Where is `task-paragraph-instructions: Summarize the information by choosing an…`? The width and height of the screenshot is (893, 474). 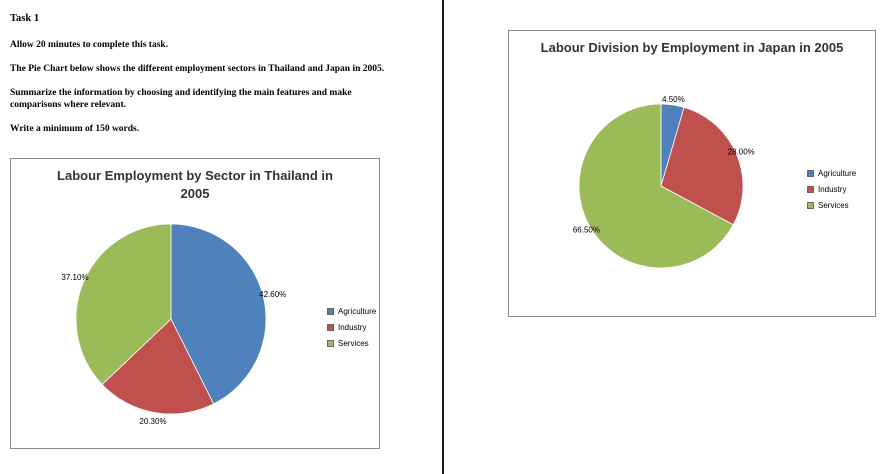 task-paragraph-instructions: Summarize the information by choosing an… is located at coordinates (181, 99).